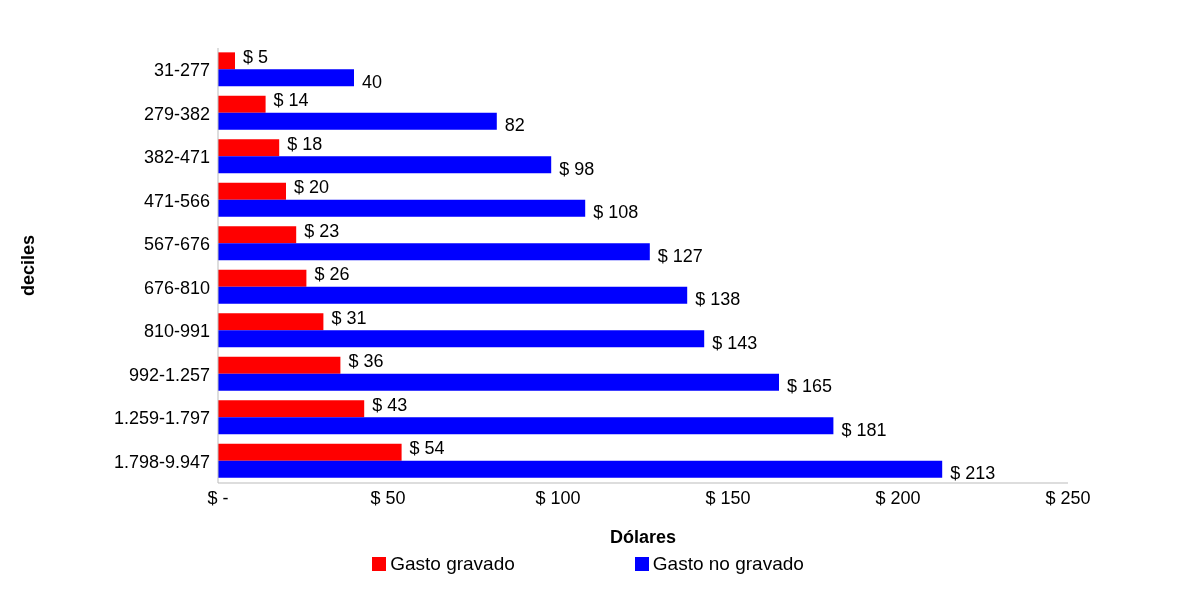 The height and width of the screenshot is (605, 1187). I want to click on data-label: $ 127, so click(680, 255).